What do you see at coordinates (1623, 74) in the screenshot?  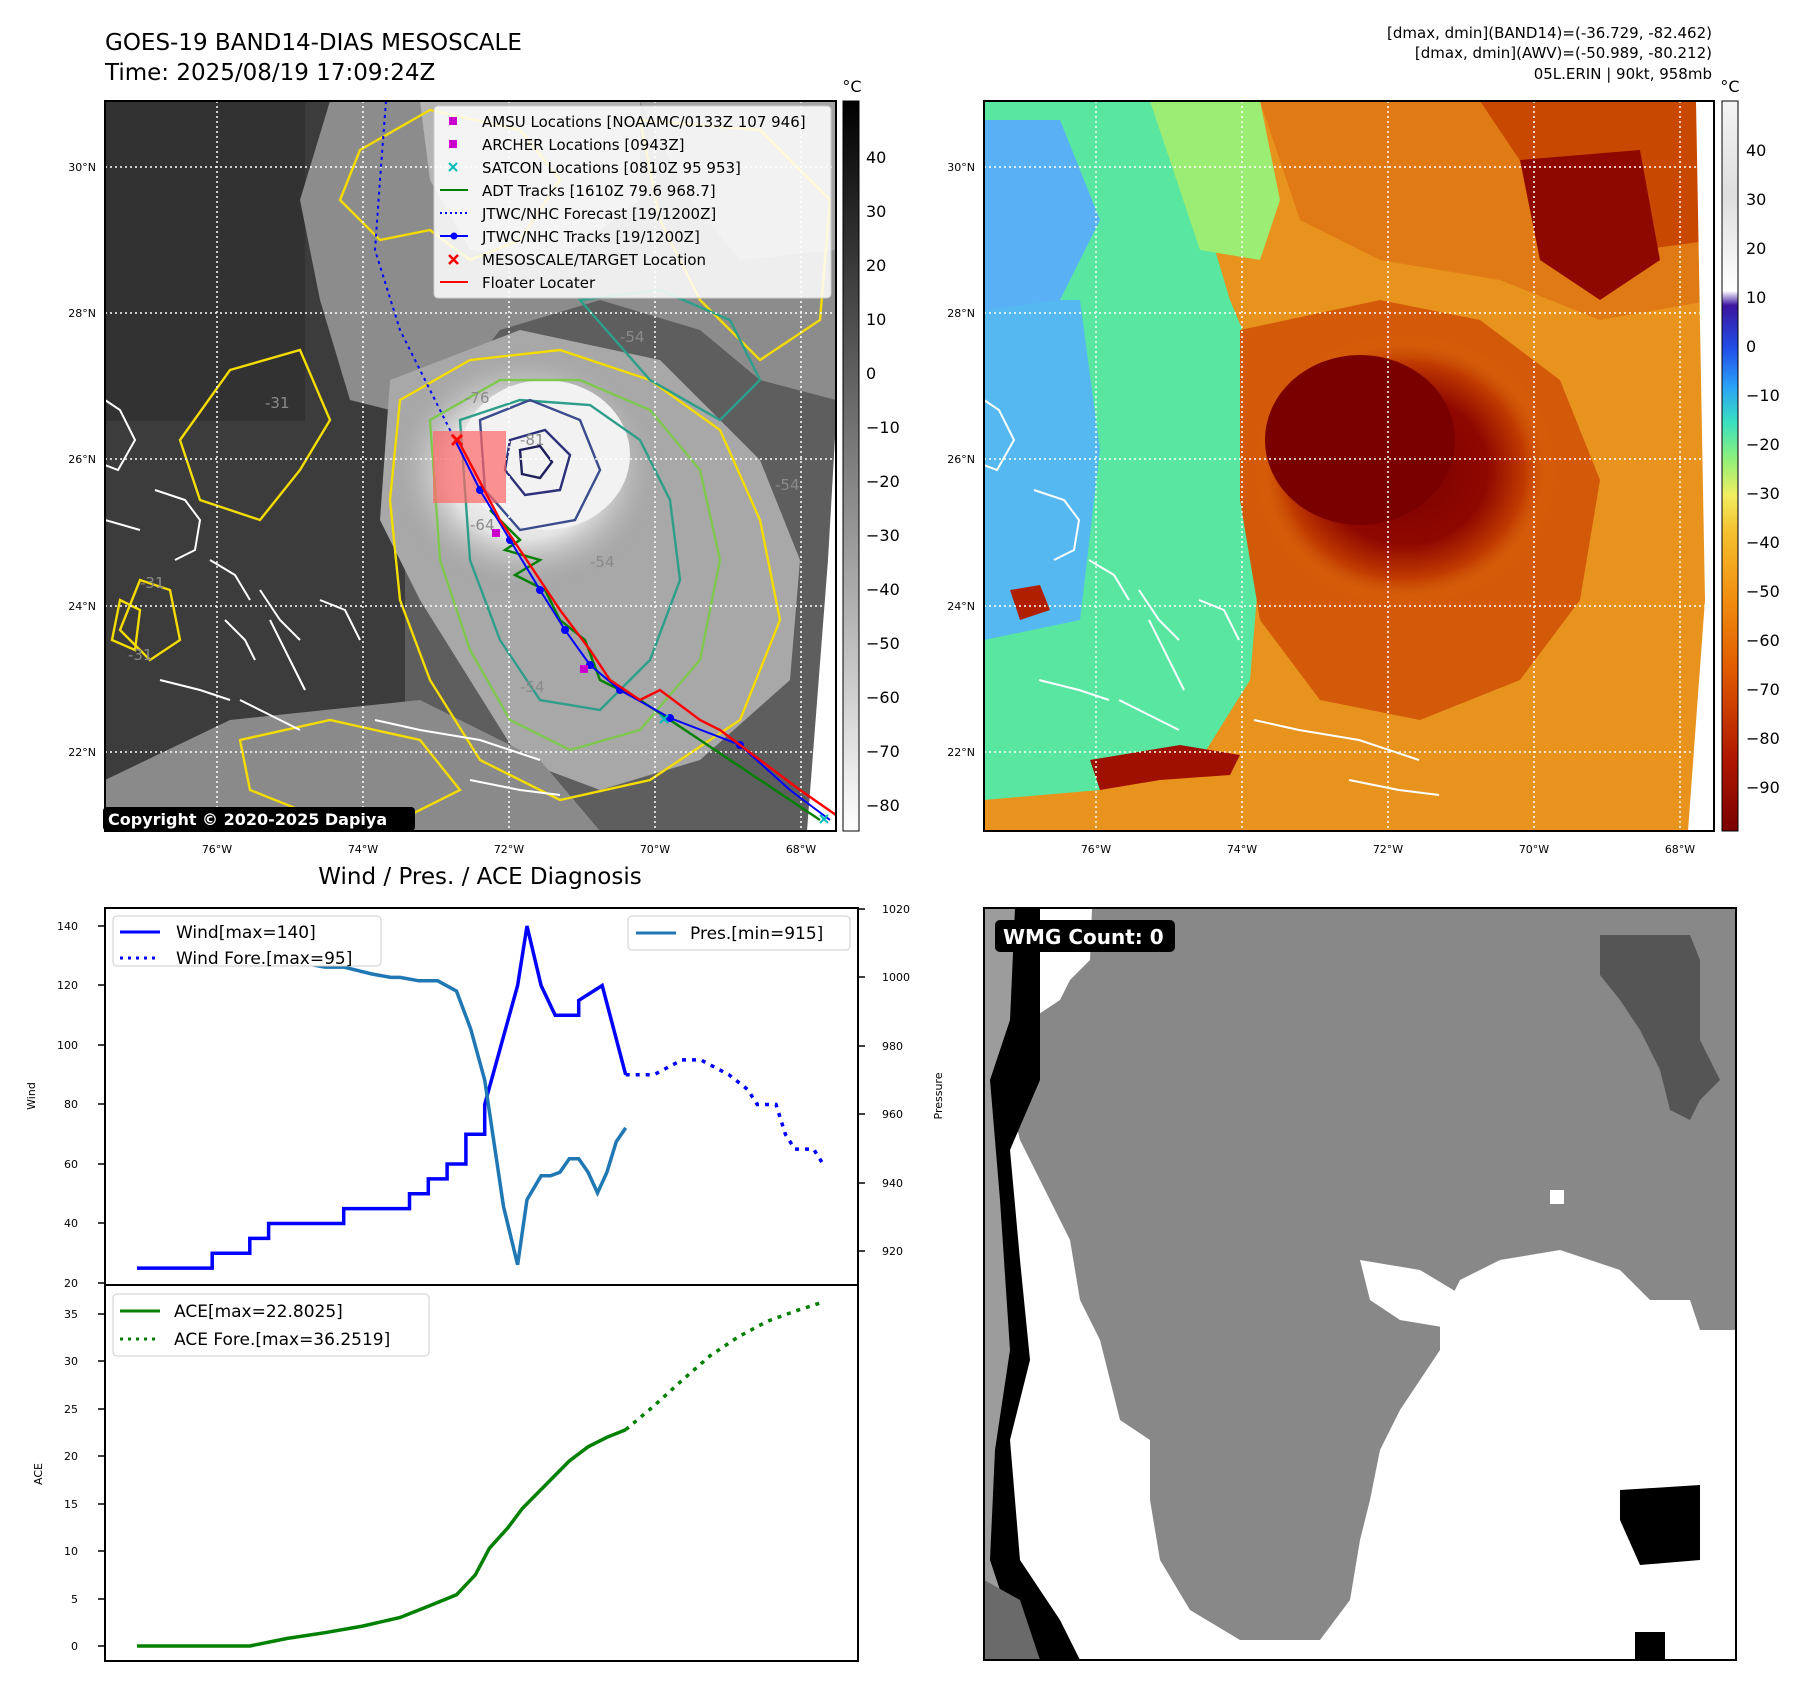 I see `storm-info: 05L.ERIN | 90kt, 958mb` at bounding box center [1623, 74].